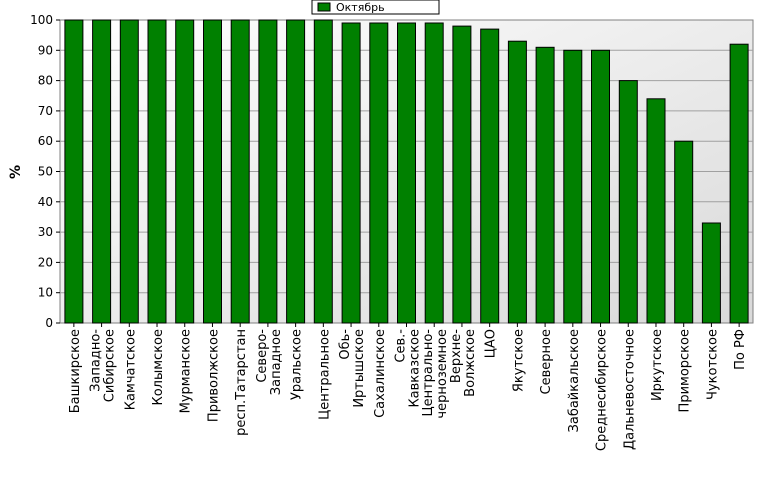 The image size is (777, 479). I want to click on x-tick-label: Западно-Сибирское, so click(103, 366).